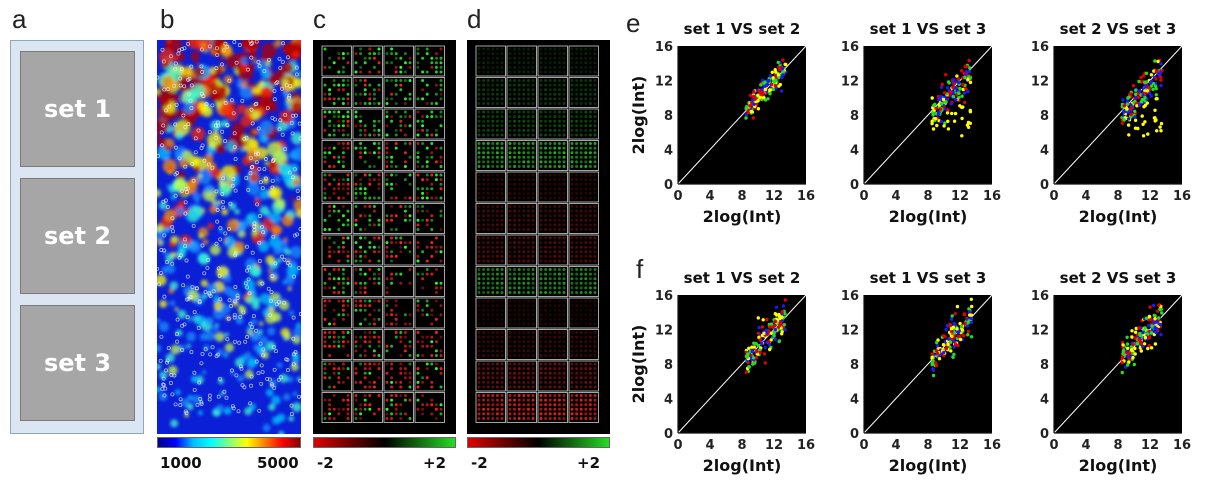 The height and width of the screenshot is (481, 1210). I want to click on panel-label-a: a, so click(19, 19).